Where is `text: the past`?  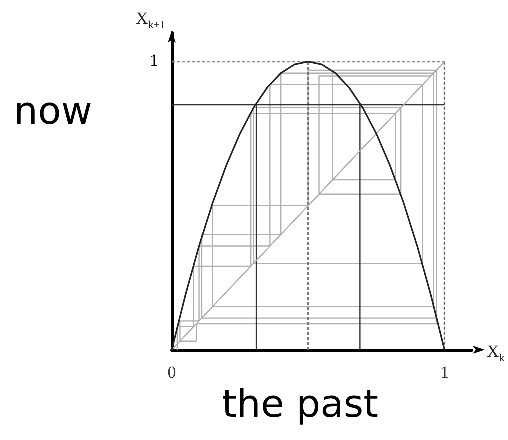
text: the past is located at coordinates (300, 404).